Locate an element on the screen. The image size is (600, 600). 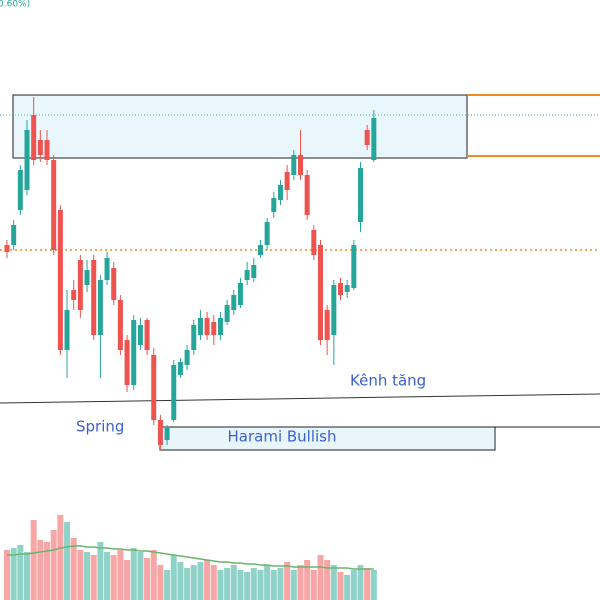
annotation: Spring is located at coordinates (100, 427).